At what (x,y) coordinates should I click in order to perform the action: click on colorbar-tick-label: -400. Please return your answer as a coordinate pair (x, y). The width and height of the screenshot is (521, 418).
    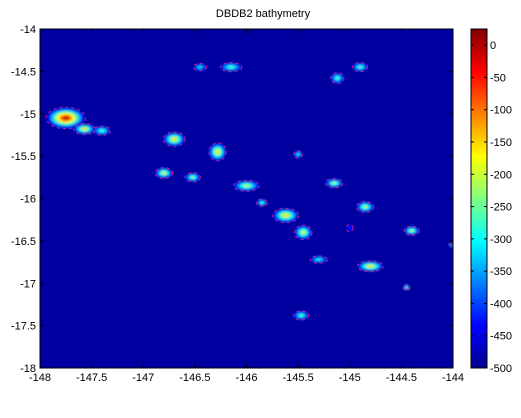
    Looking at the image, I should click on (501, 304).